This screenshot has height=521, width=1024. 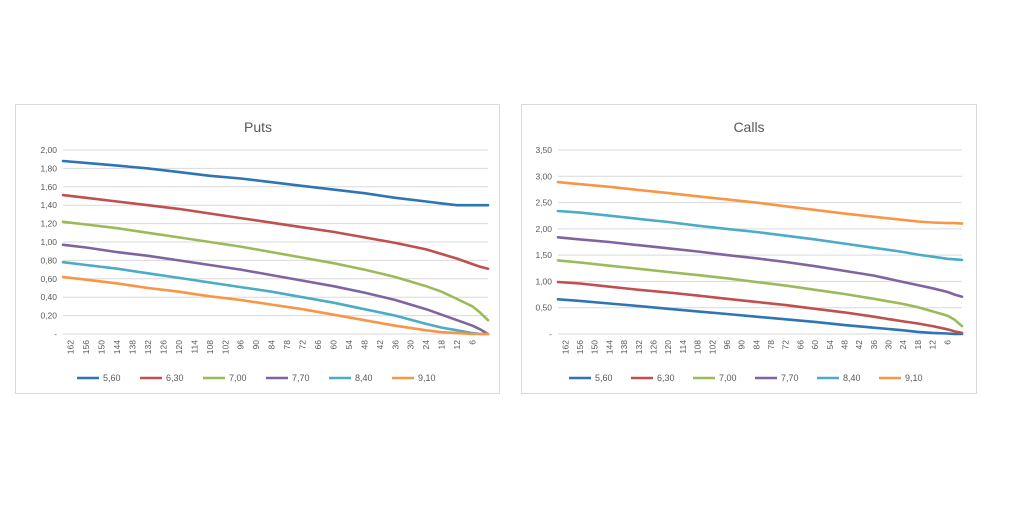 What do you see at coordinates (839, 378) in the screenshot?
I see `legend-item: 8,40` at bounding box center [839, 378].